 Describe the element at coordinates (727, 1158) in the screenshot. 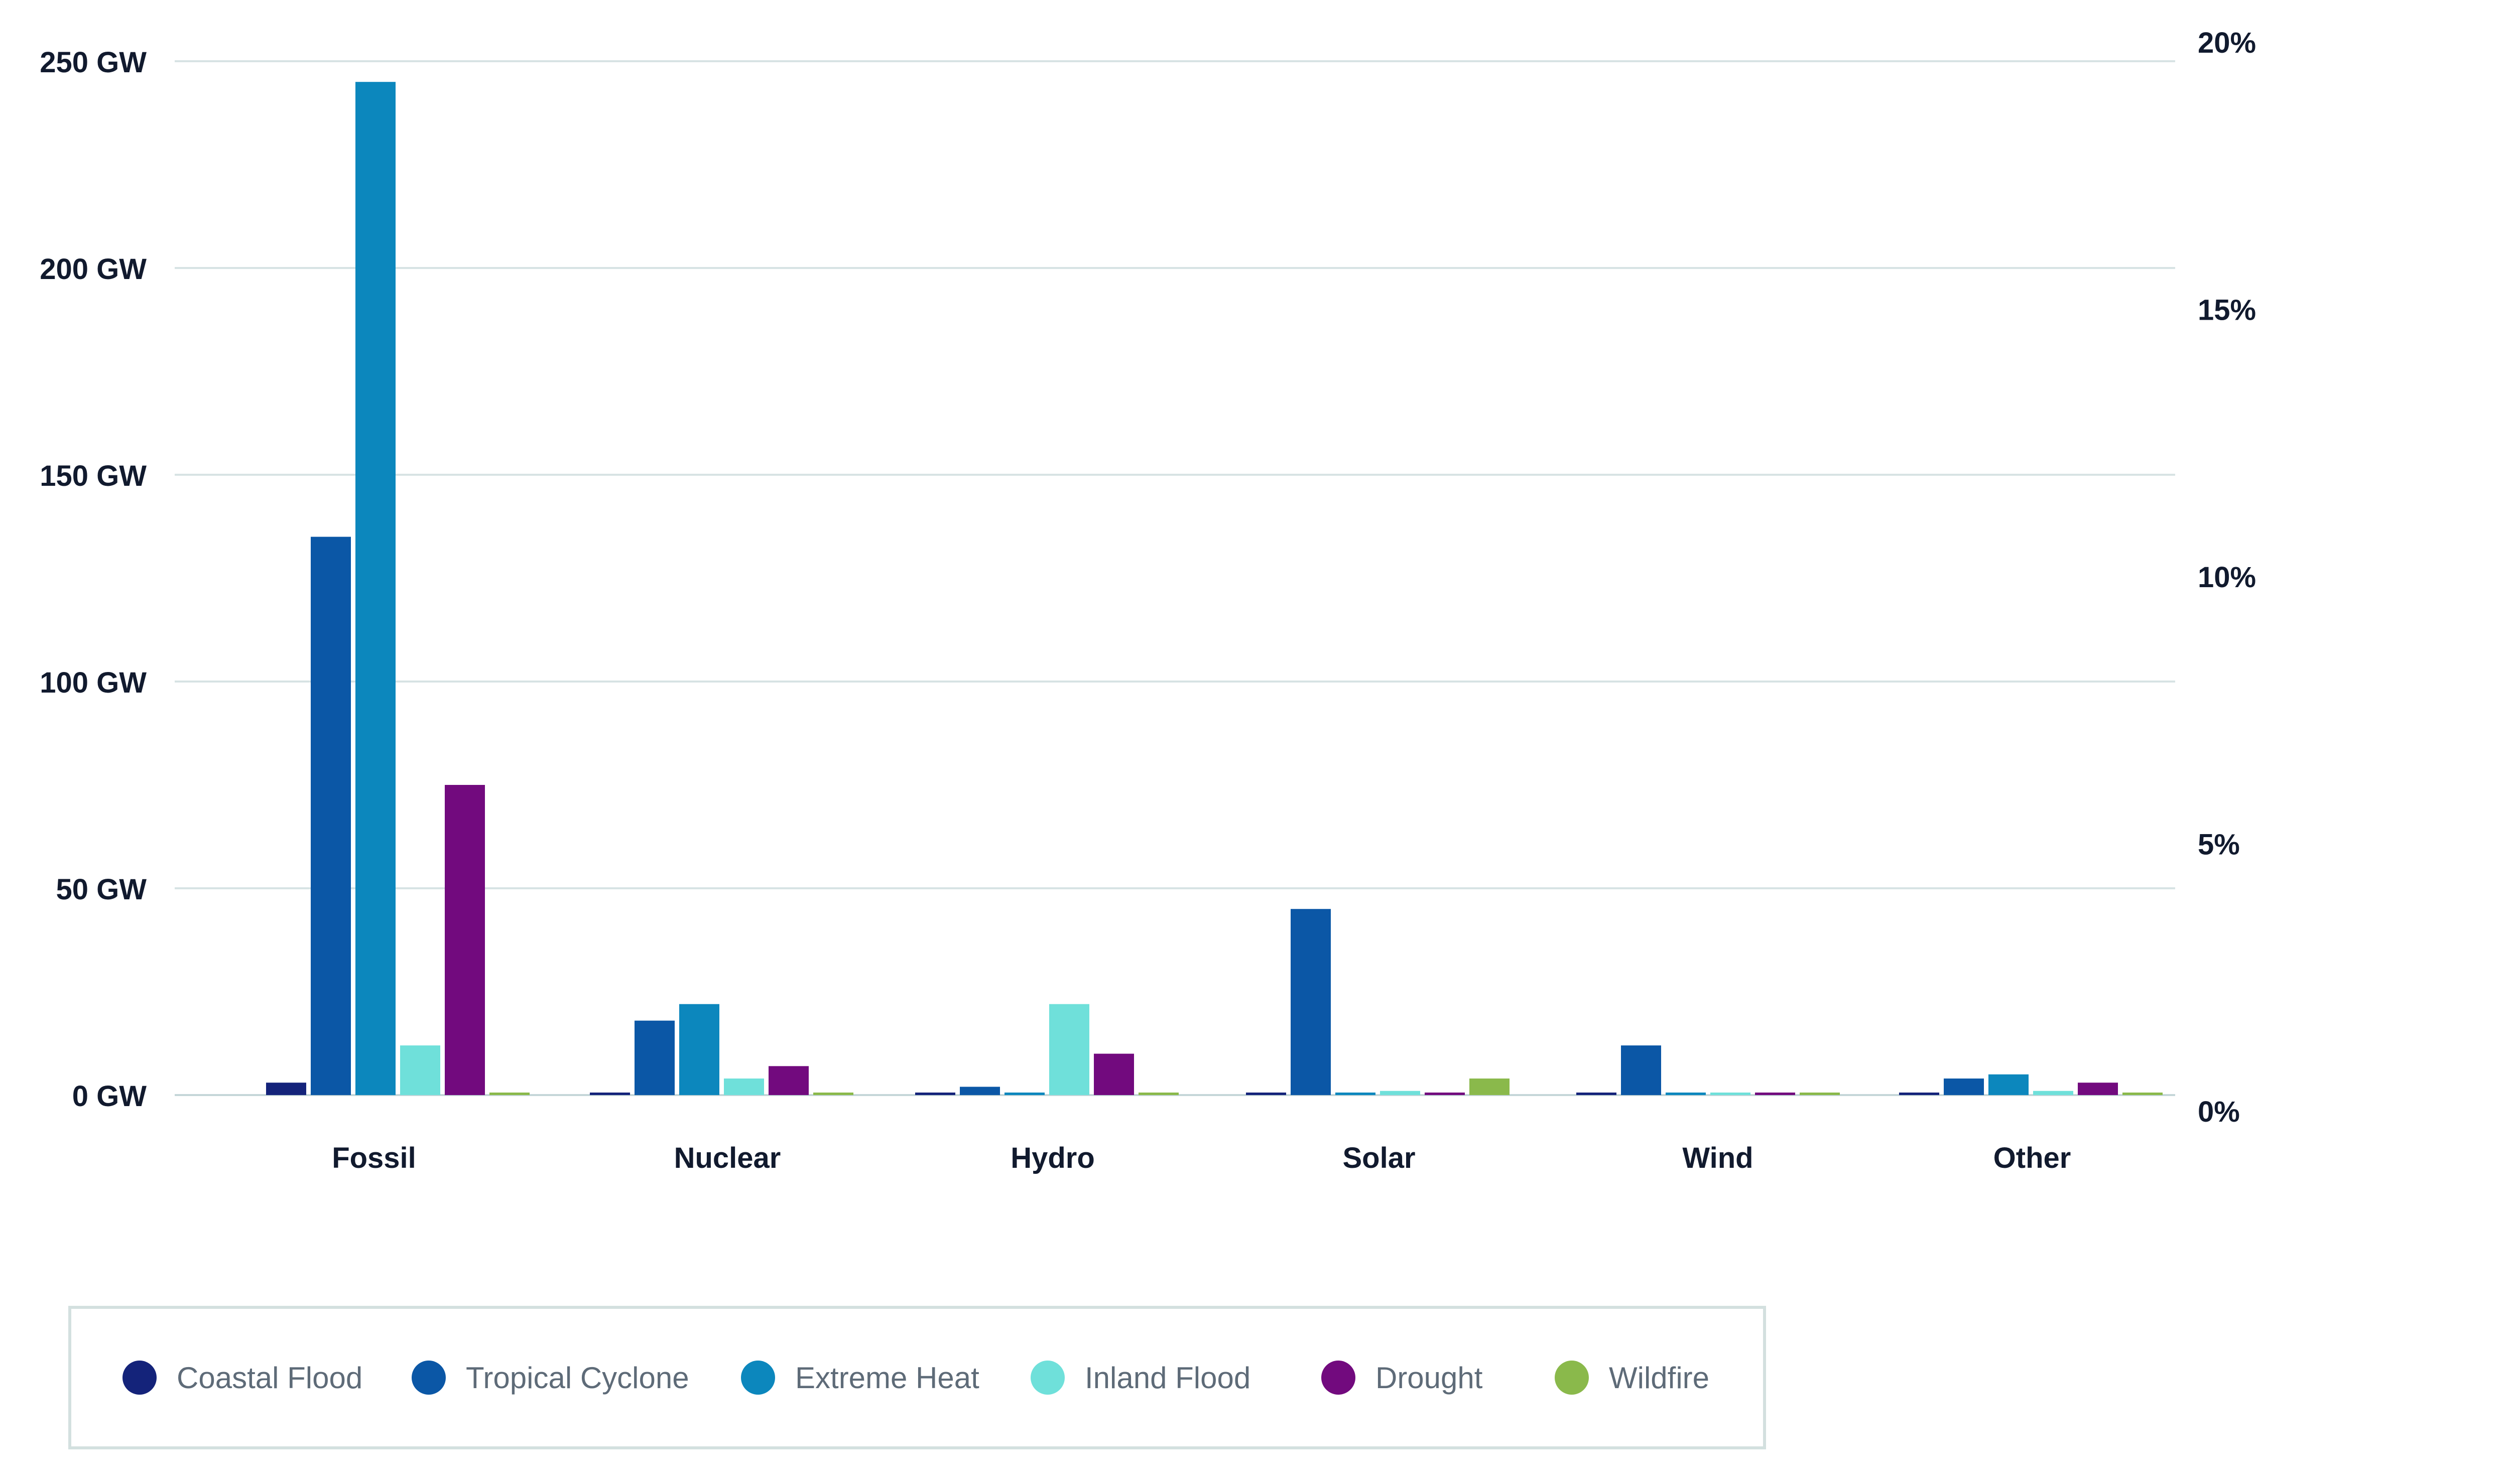

I see `category-label: Nuclear` at that location.